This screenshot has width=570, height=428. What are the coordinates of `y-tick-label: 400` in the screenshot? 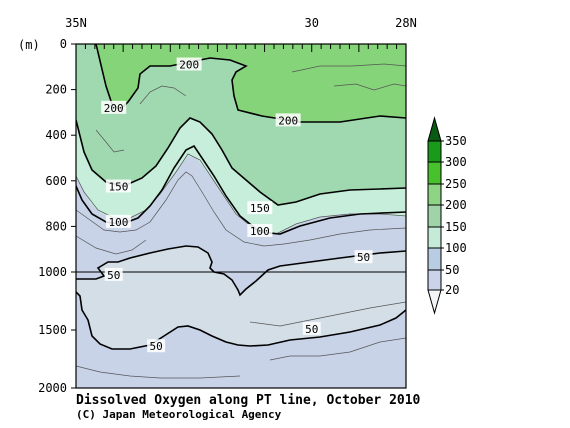 It's located at (56, 135).